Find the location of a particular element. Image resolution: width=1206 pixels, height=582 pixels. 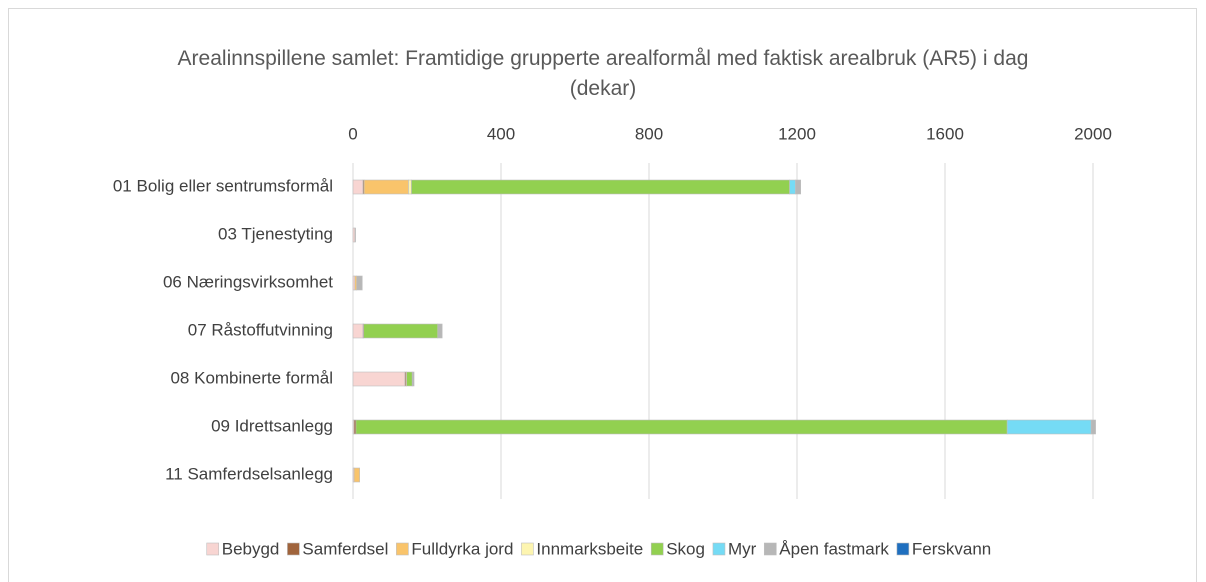

legend-label: Fulldyrka jord is located at coordinates (462, 548).